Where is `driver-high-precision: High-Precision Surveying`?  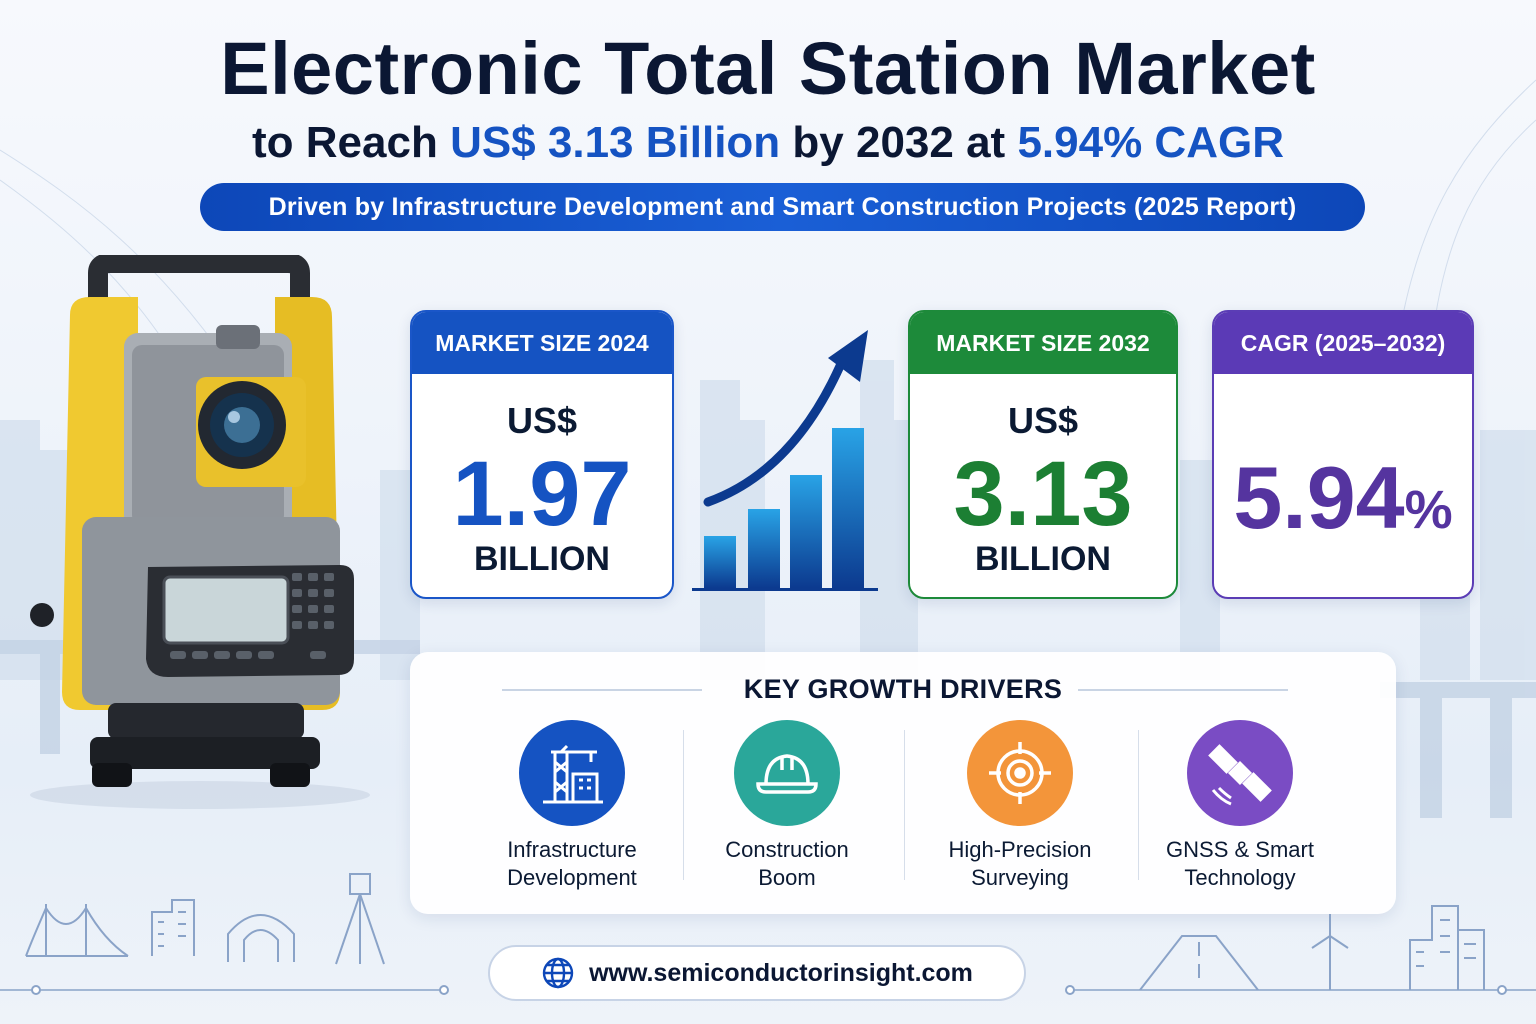
driver-high-precision: High-Precision Surveying is located at coordinates (1020, 806).